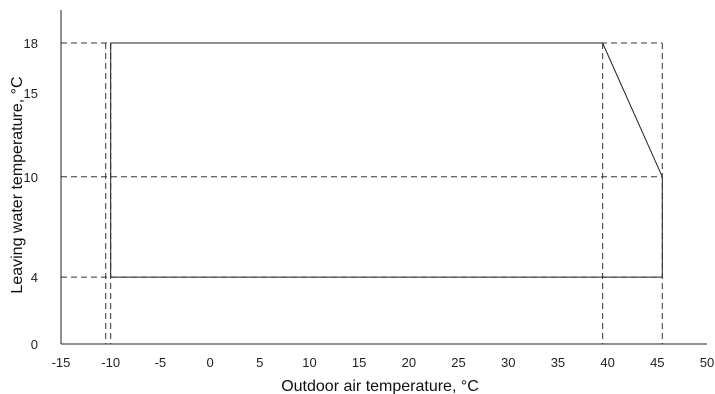 The height and width of the screenshot is (394, 715). What do you see at coordinates (31, 177) in the screenshot?
I see `y-tick-label: 10` at bounding box center [31, 177].